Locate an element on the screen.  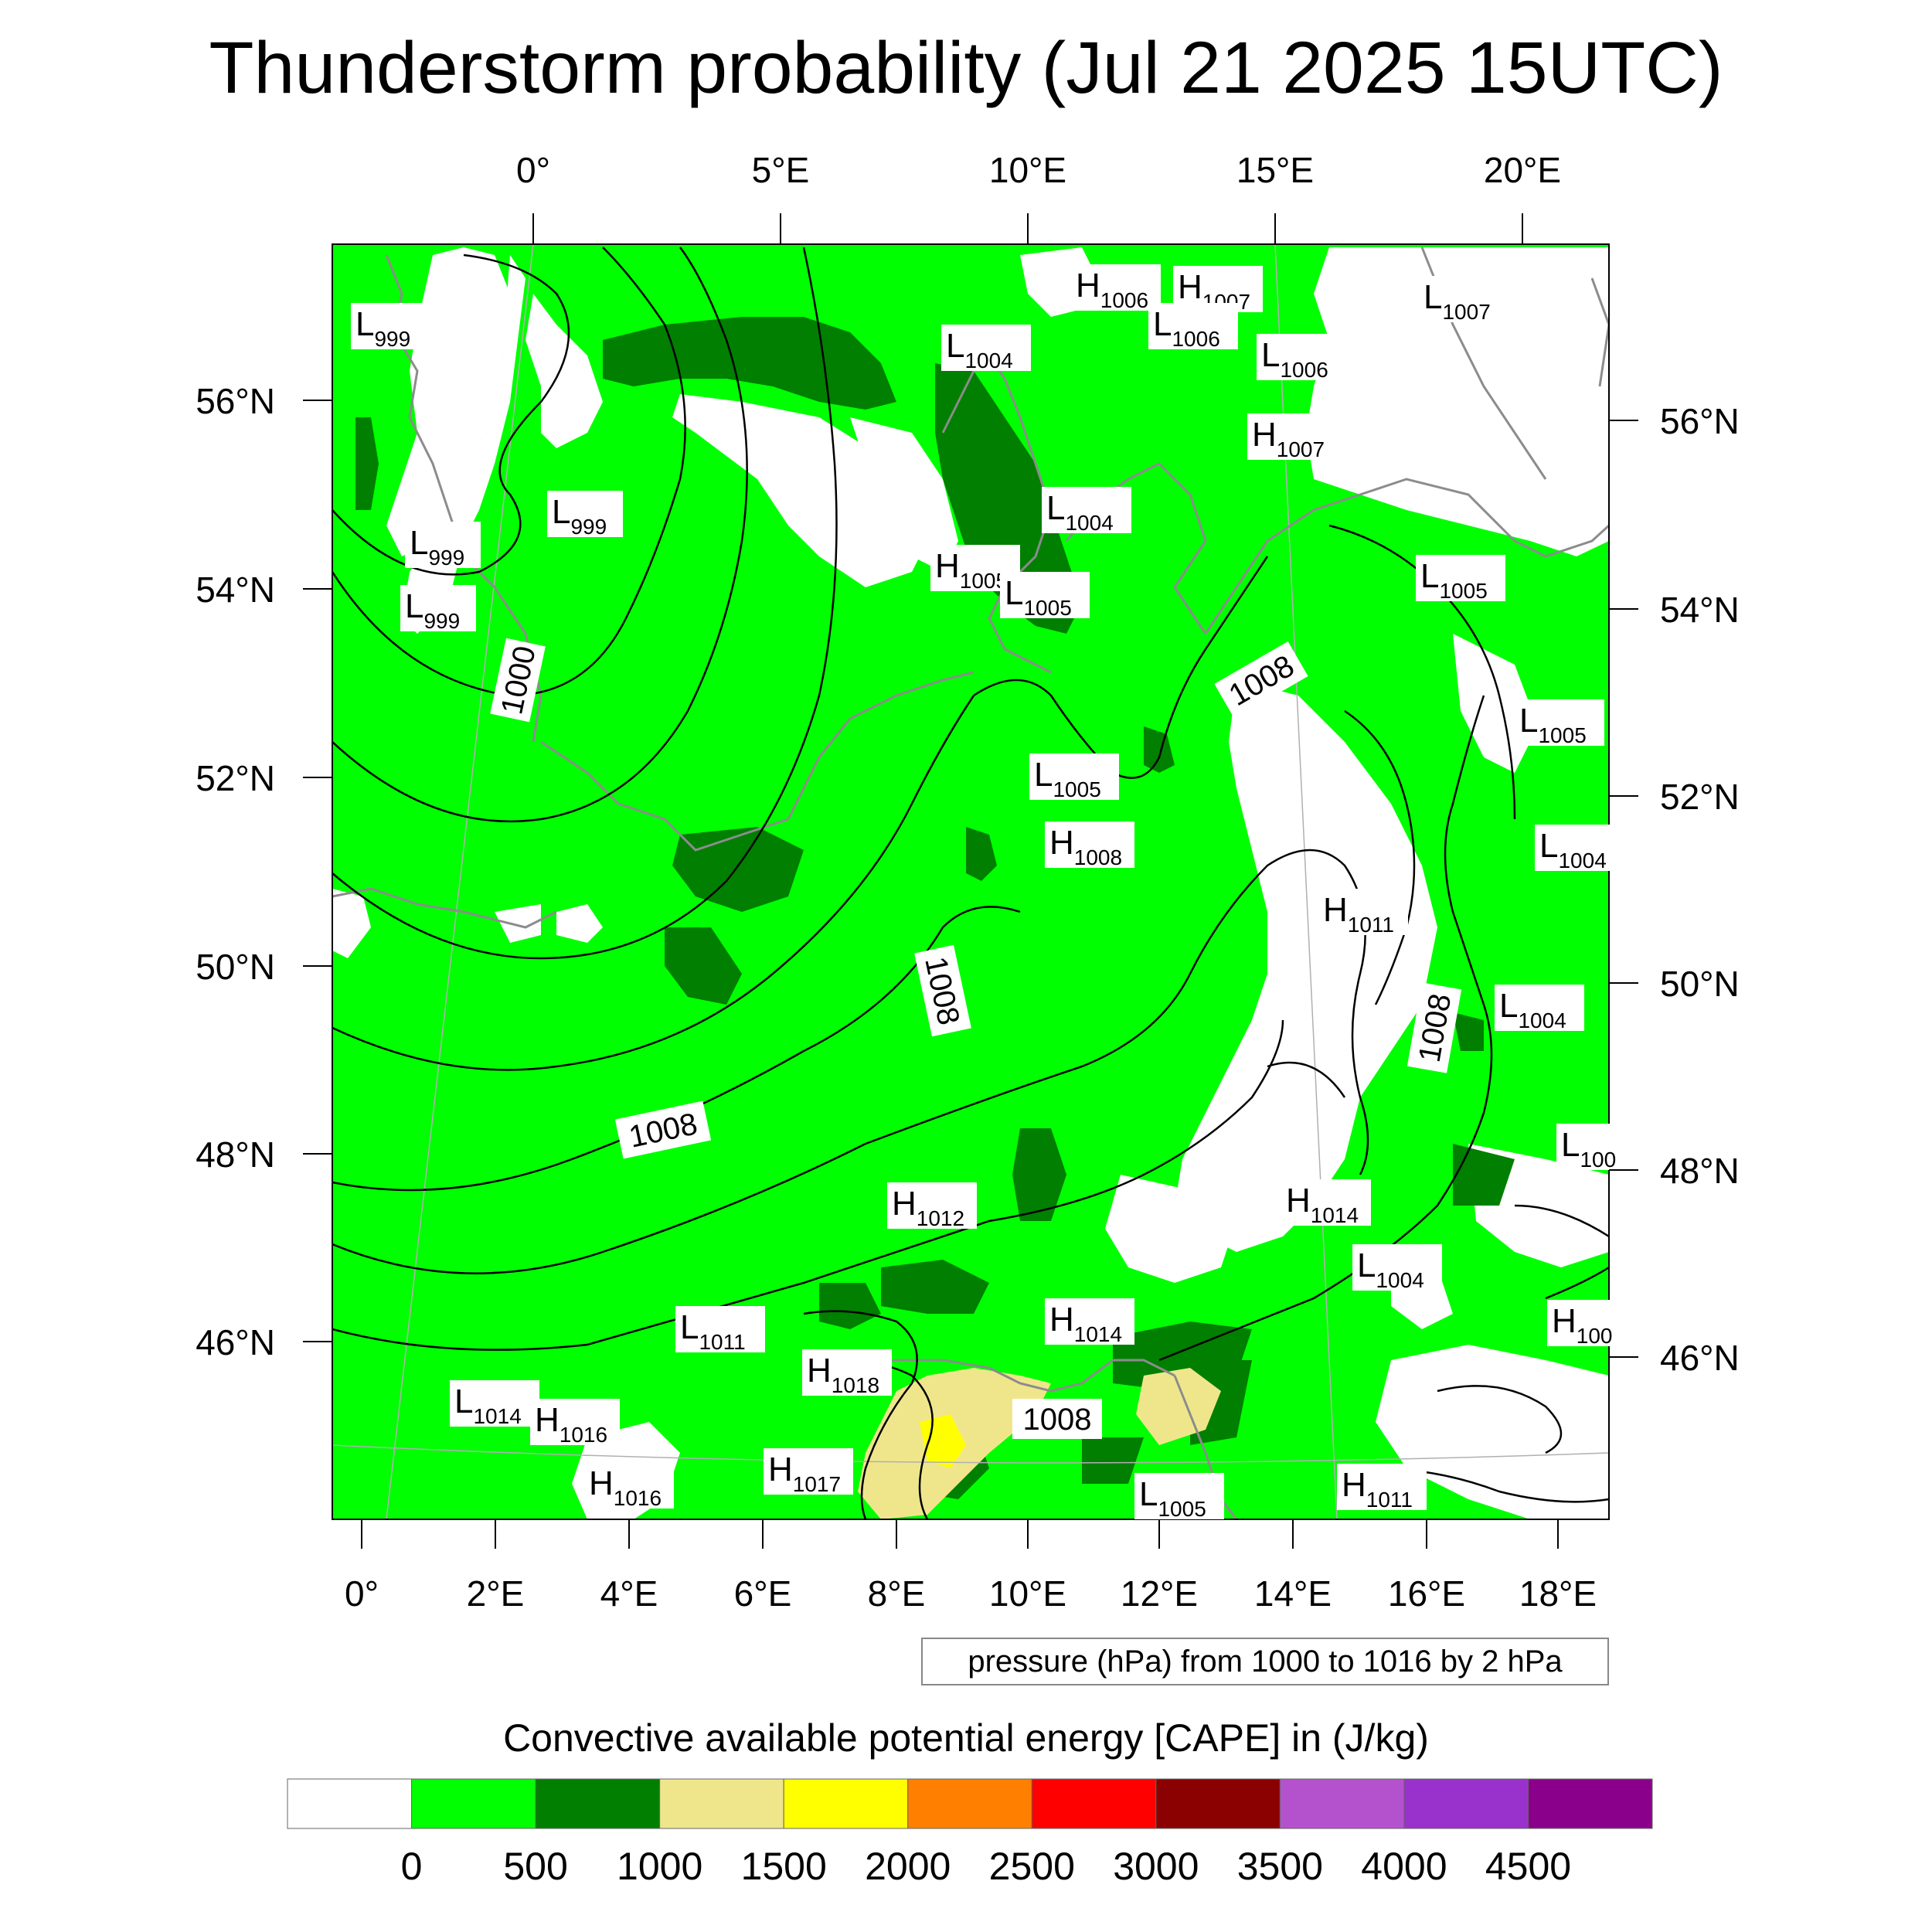
left-lat-label: 48°N is located at coordinates (236, 1155).